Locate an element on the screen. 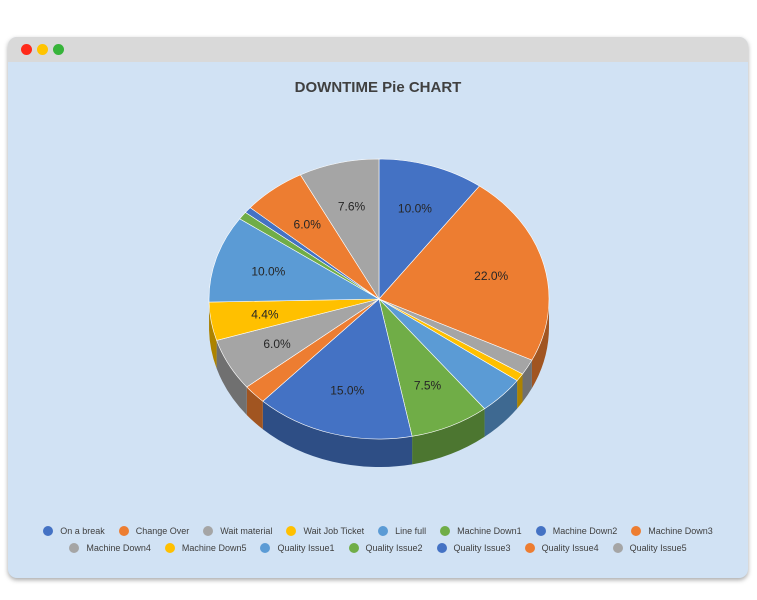  close-window-button is located at coordinates (26, 49).